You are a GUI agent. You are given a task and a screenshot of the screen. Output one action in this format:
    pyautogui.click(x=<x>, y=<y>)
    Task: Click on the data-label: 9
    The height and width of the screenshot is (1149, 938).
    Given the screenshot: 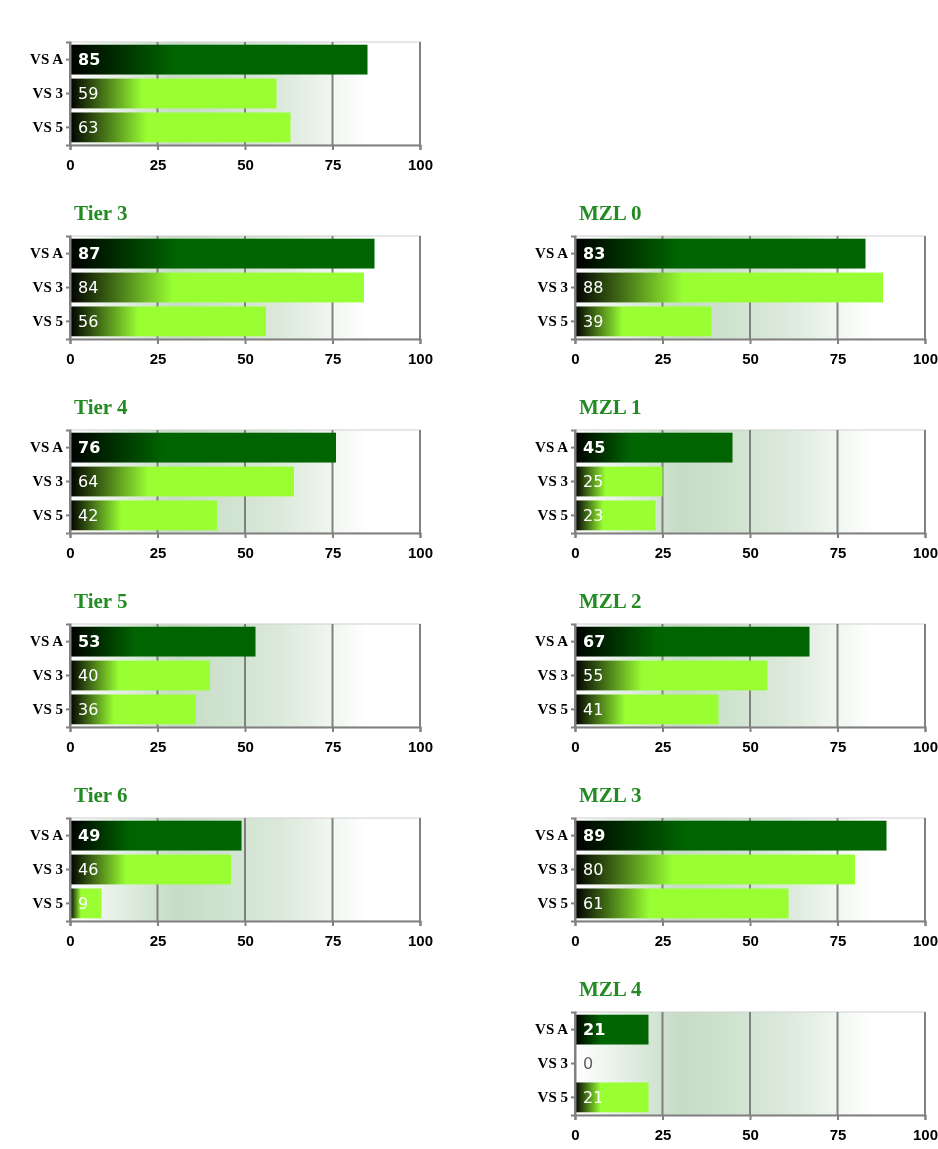 What is the action you would take?
    pyautogui.click(x=83, y=903)
    